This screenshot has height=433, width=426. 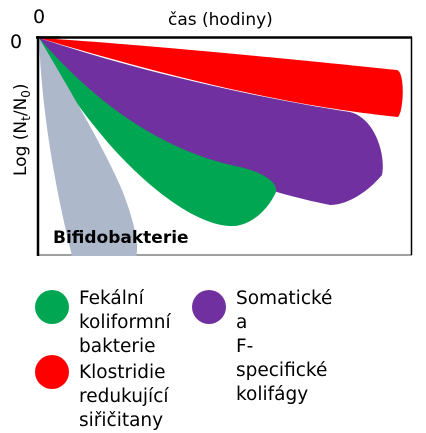 I want to click on x-axis-origin-label: 0, so click(x=39, y=17).